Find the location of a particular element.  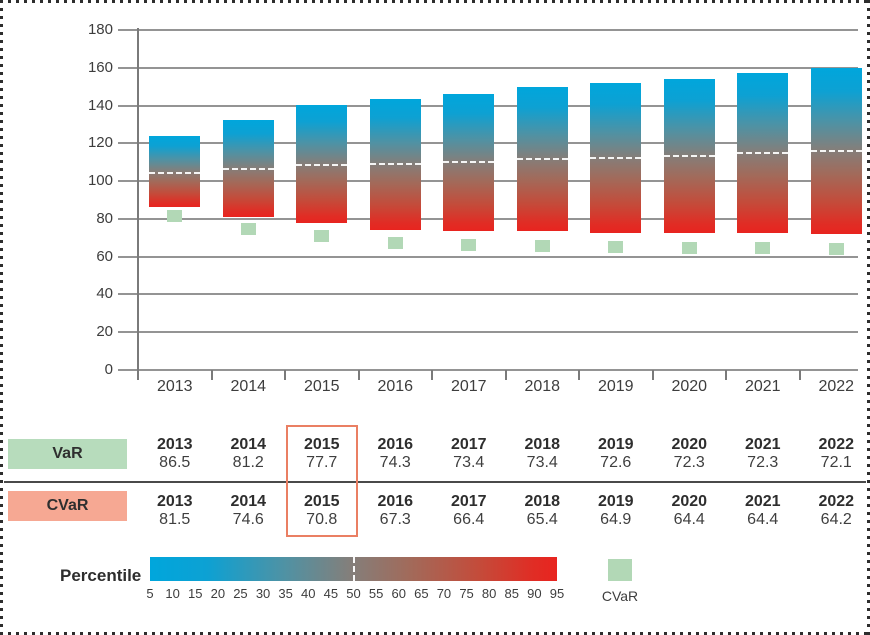

cvar-cell-2013: 2013 81.5 is located at coordinates (175, 511).